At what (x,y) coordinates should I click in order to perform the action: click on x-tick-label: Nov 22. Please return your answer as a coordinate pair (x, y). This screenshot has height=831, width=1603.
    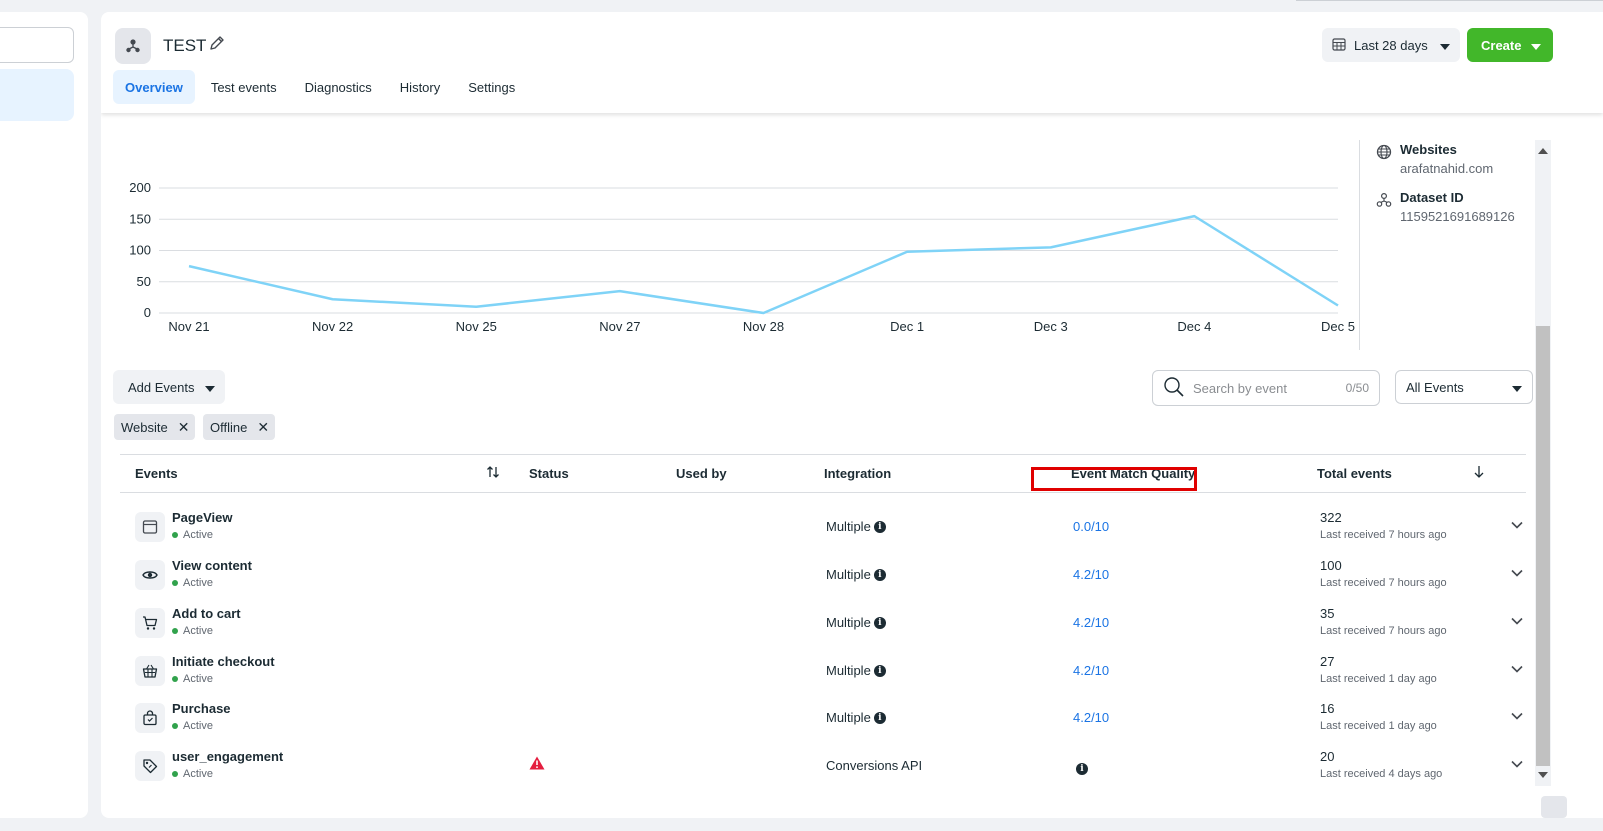
    Looking at the image, I should click on (332, 326).